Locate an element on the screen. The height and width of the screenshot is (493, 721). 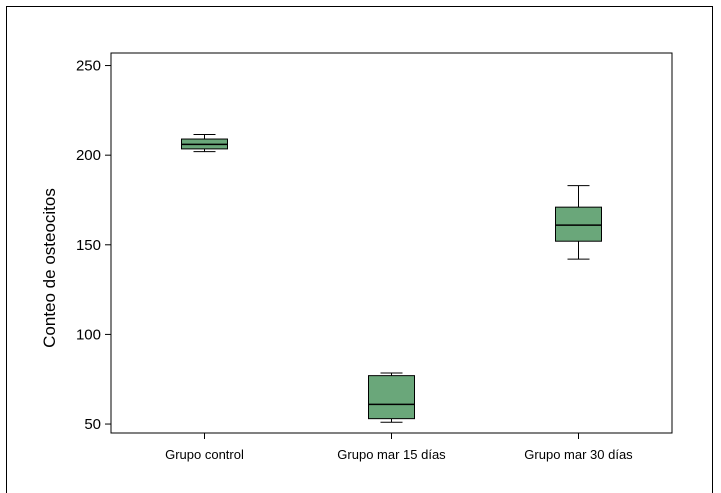
y-axis-title: Conteo de osteocitos is located at coordinates (49, 268).